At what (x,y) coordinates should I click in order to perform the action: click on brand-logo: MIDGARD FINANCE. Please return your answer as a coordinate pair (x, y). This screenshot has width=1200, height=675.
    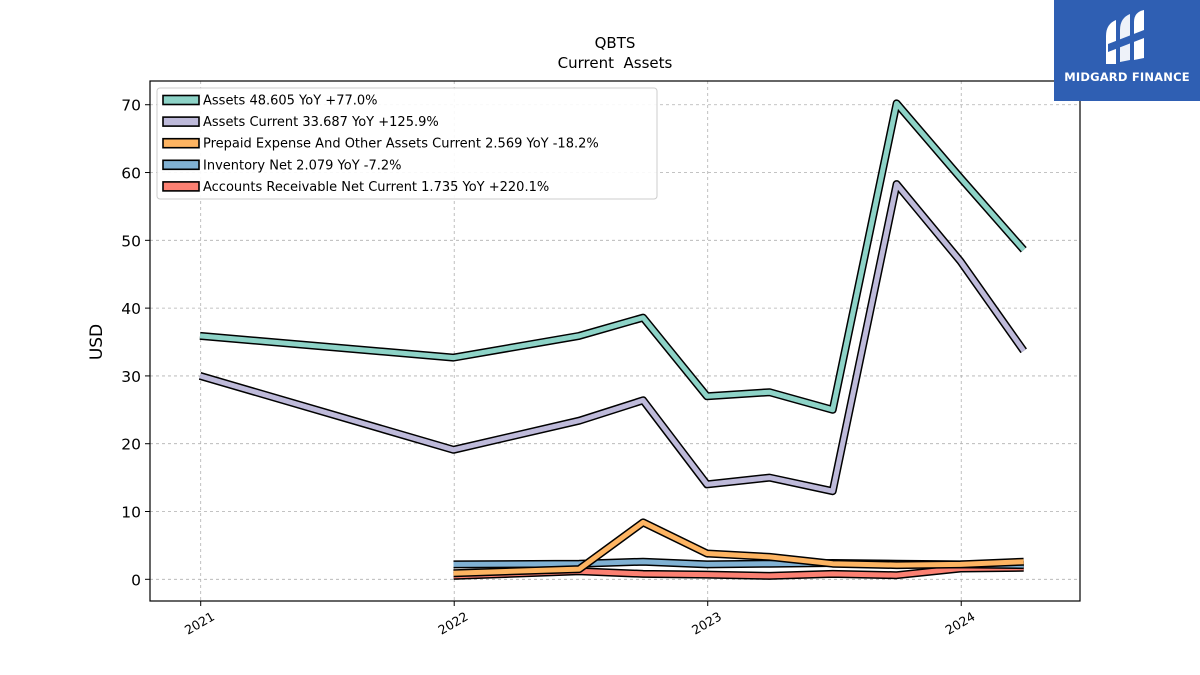
    Looking at the image, I should click on (1127, 50).